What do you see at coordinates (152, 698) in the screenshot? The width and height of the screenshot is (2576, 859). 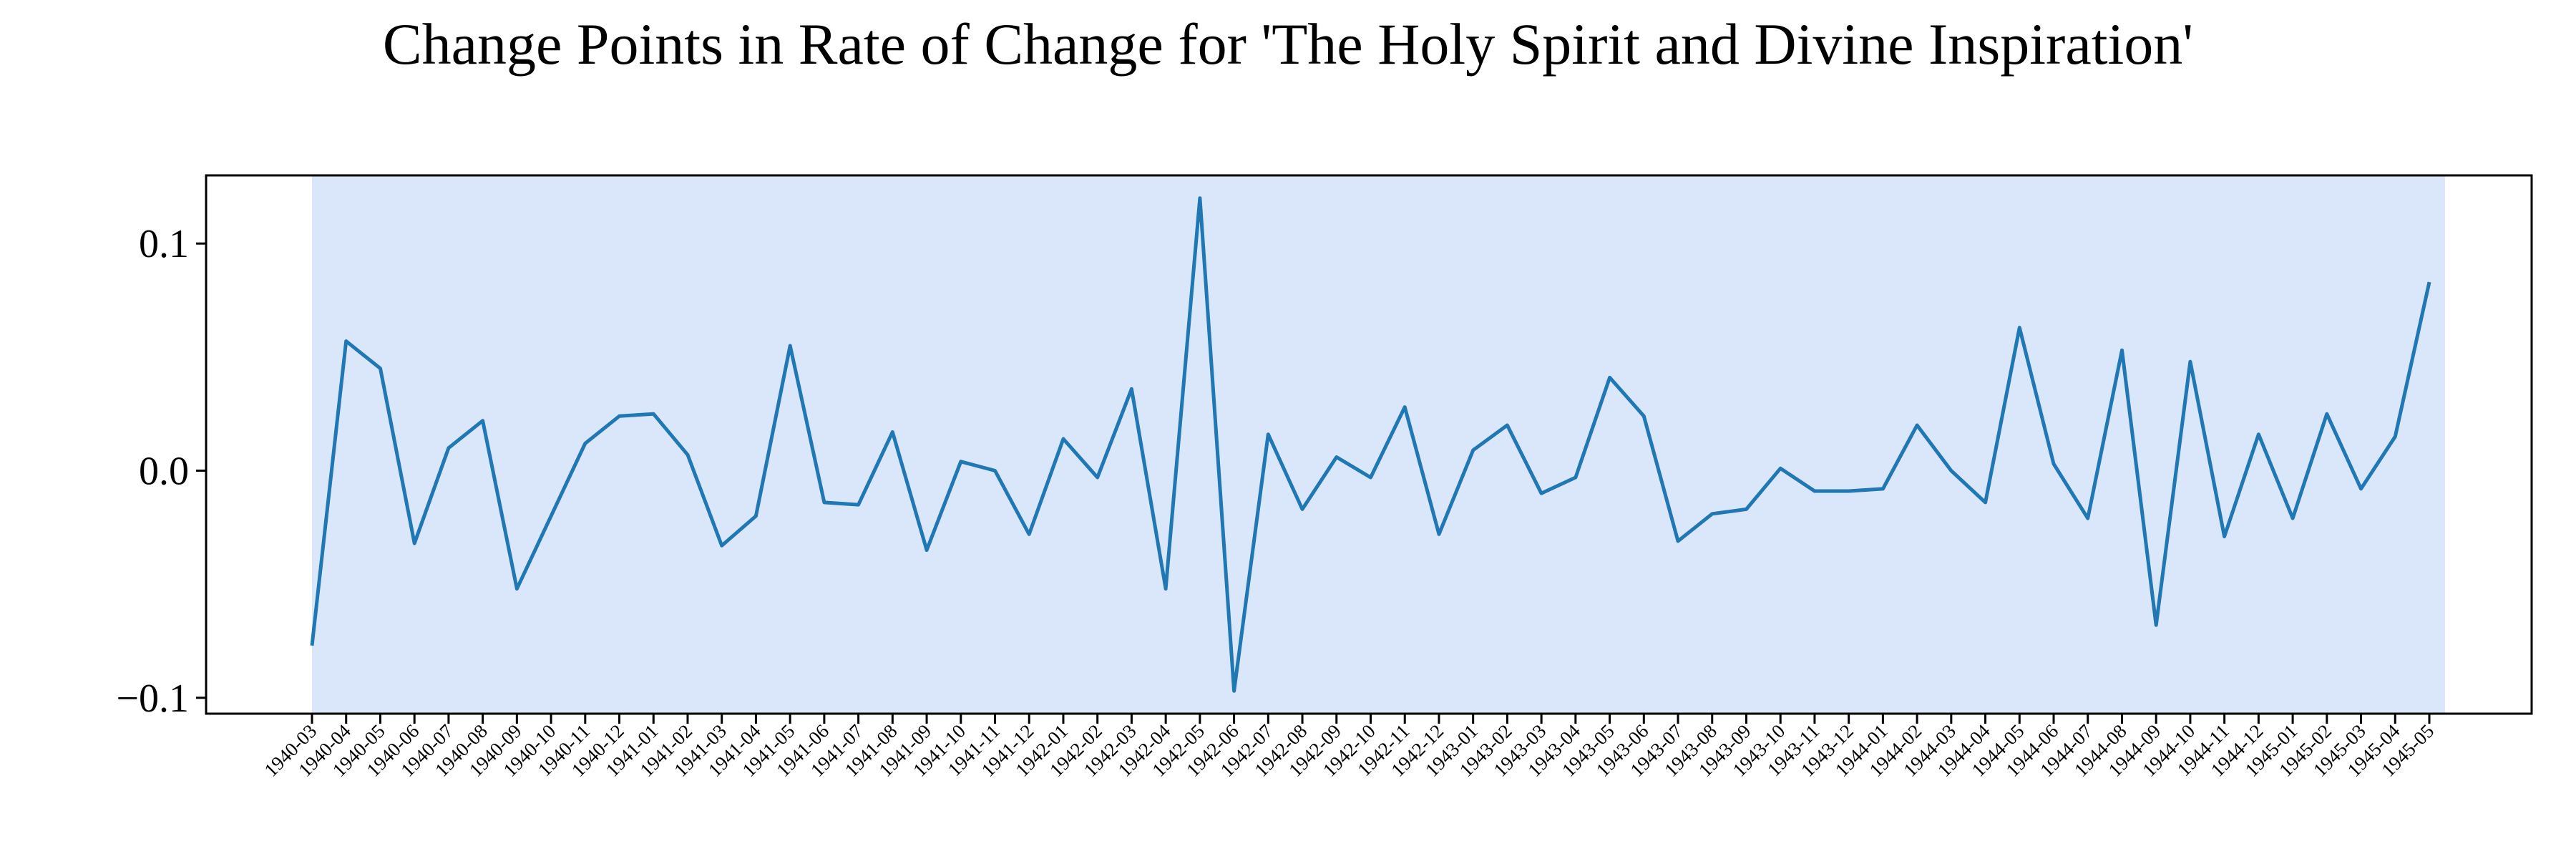 I see `y-tick-label: −0.1` at bounding box center [152, 698].